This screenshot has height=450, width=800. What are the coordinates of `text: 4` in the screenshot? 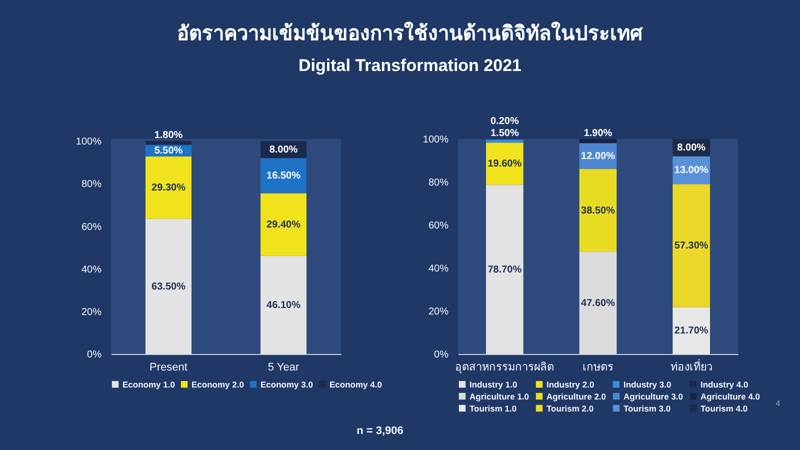 It's located at (778, 403).